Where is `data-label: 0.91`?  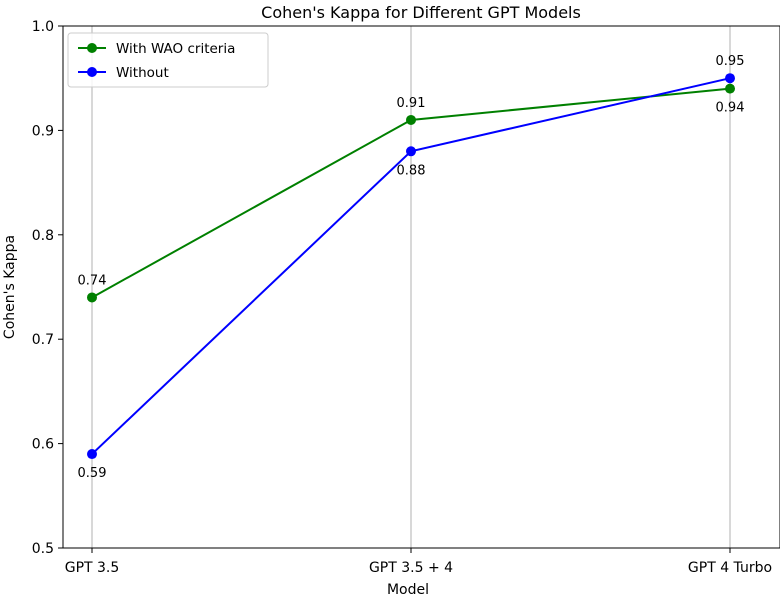
data-label: 0.91 is located at coordinates (411, 103).